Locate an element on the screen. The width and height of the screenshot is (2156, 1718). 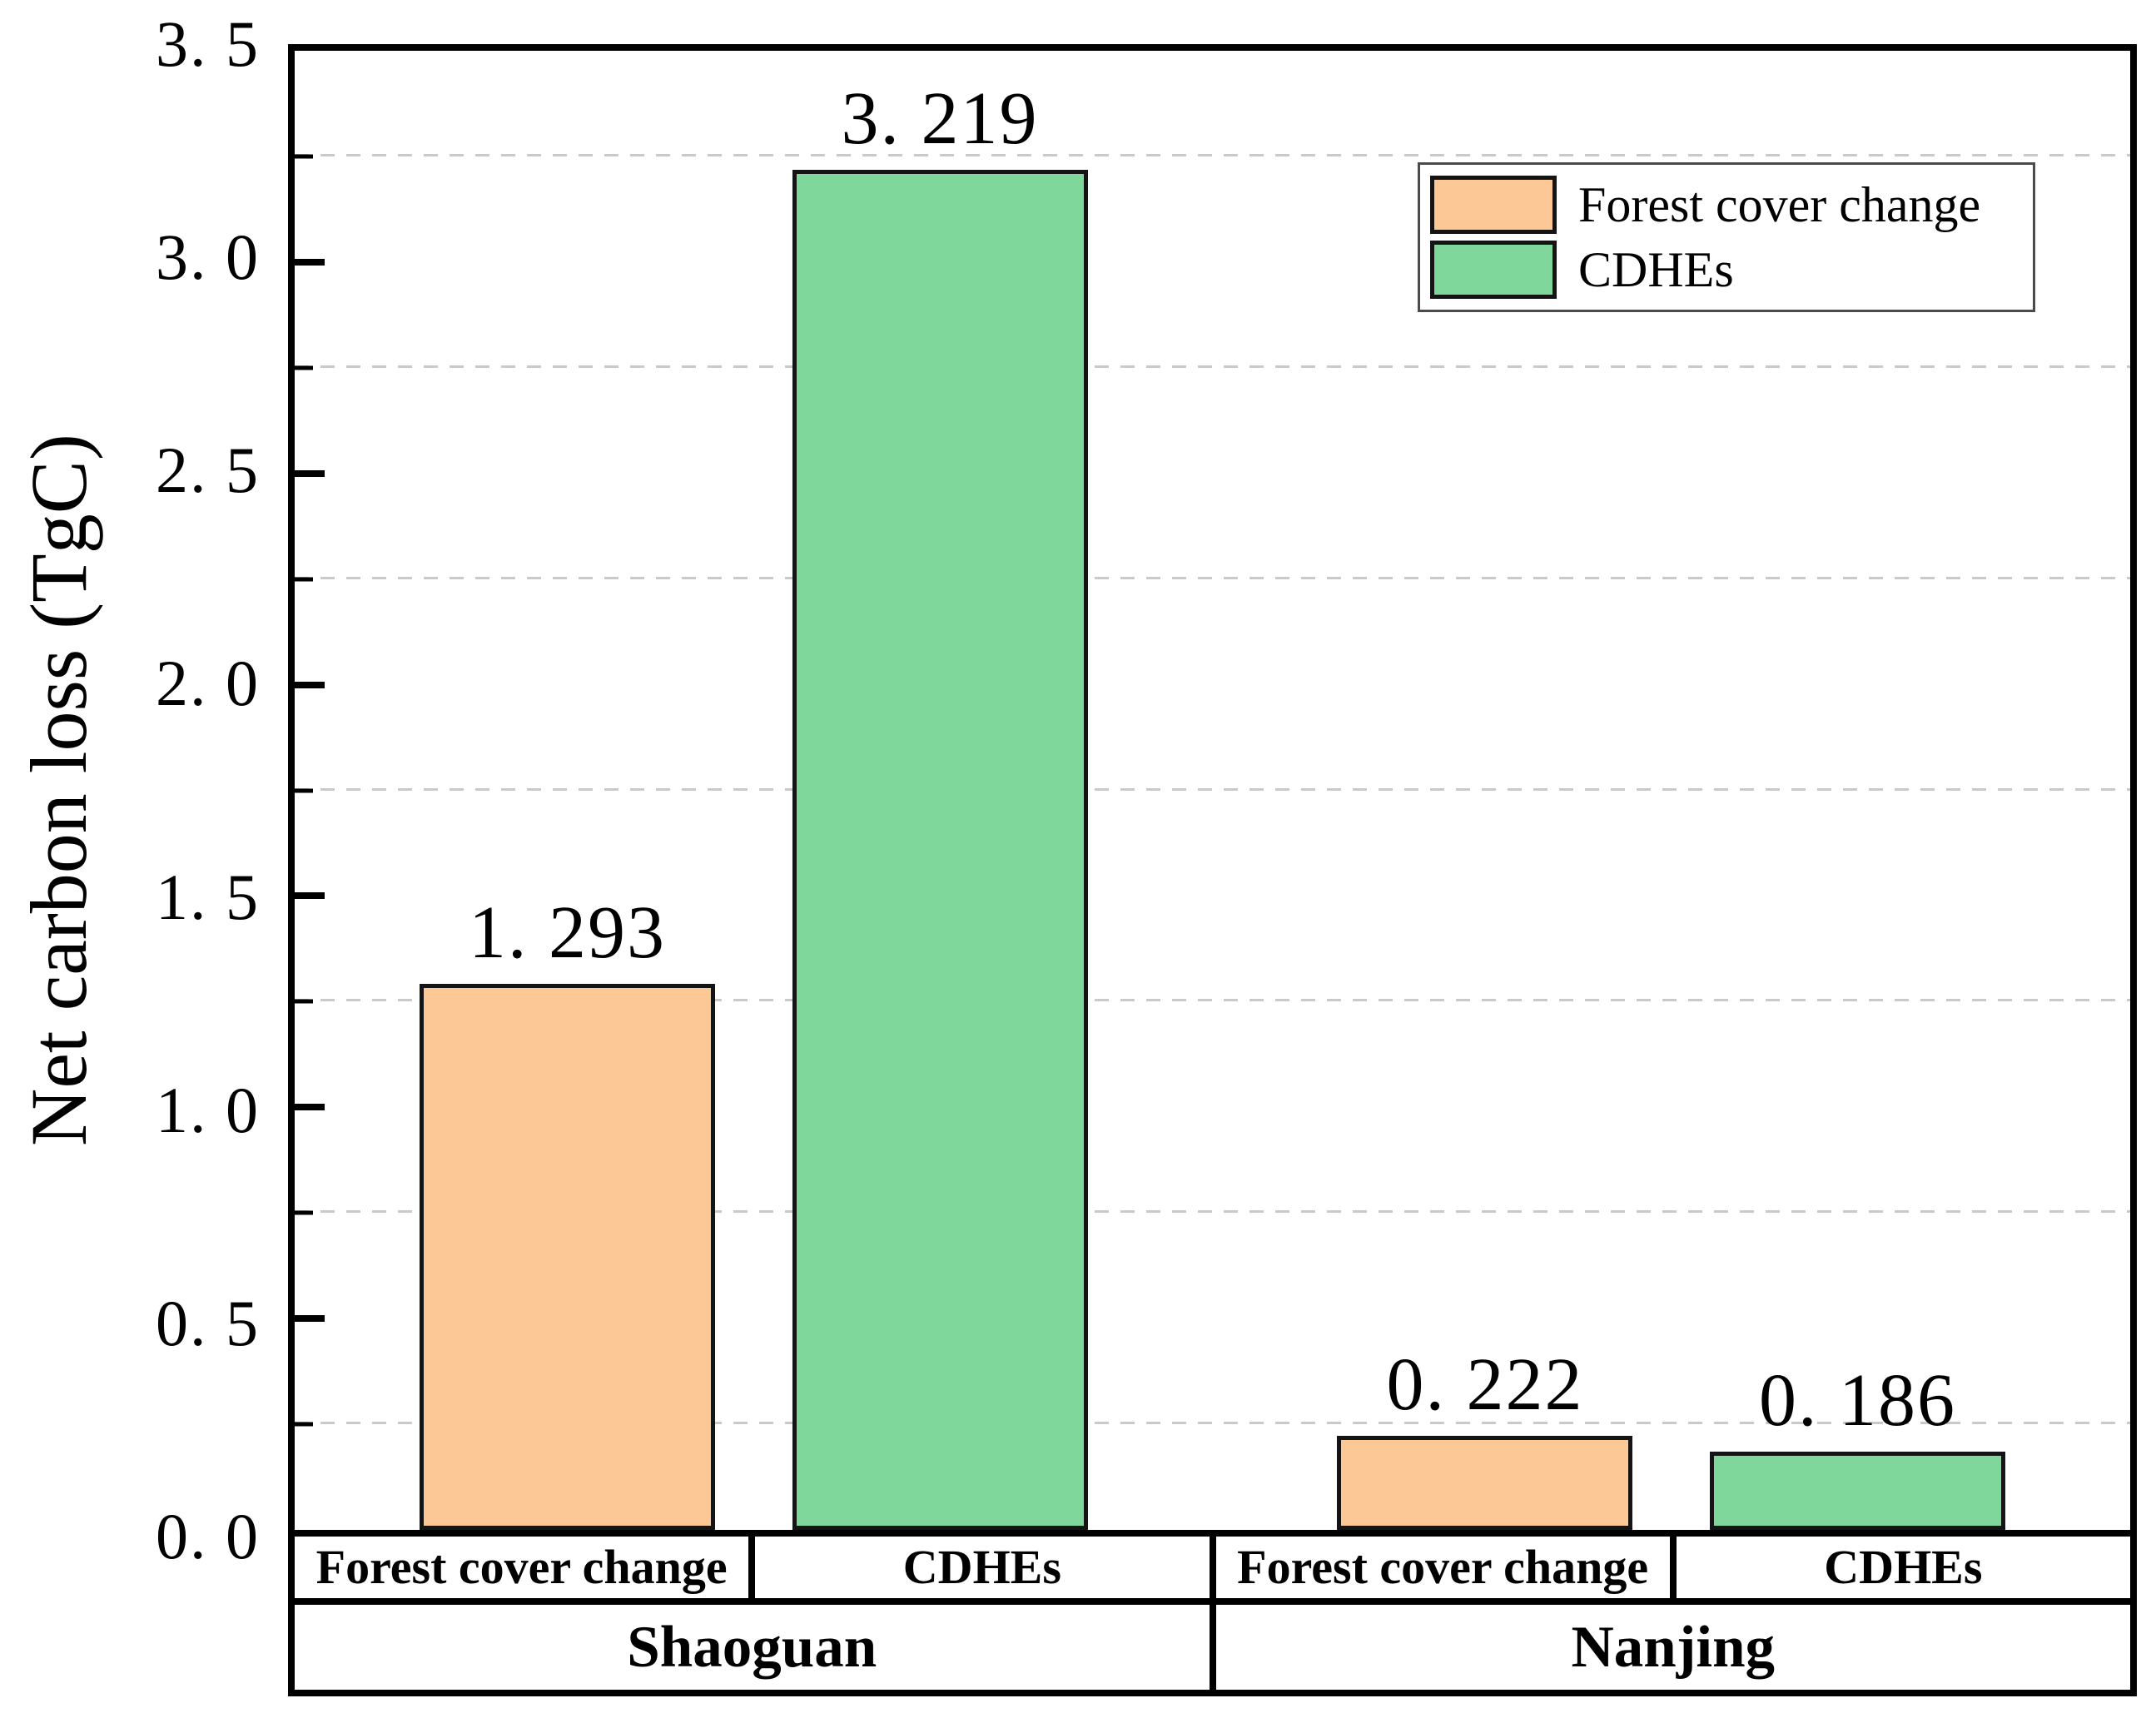
bar-value-label-shaoguan-cdhes: 3. 219 is located at coordinates (940, 118).